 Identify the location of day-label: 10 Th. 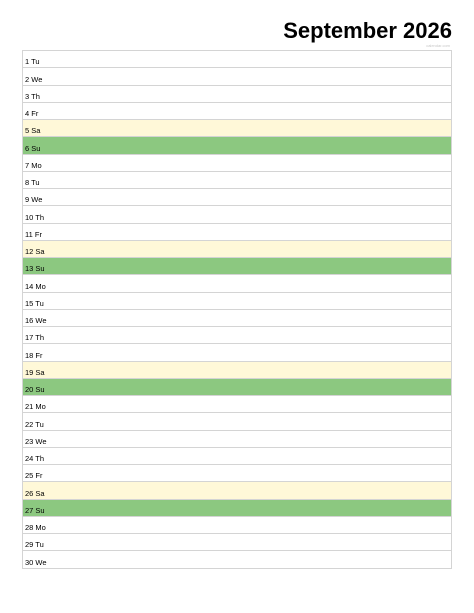
(35, 217).